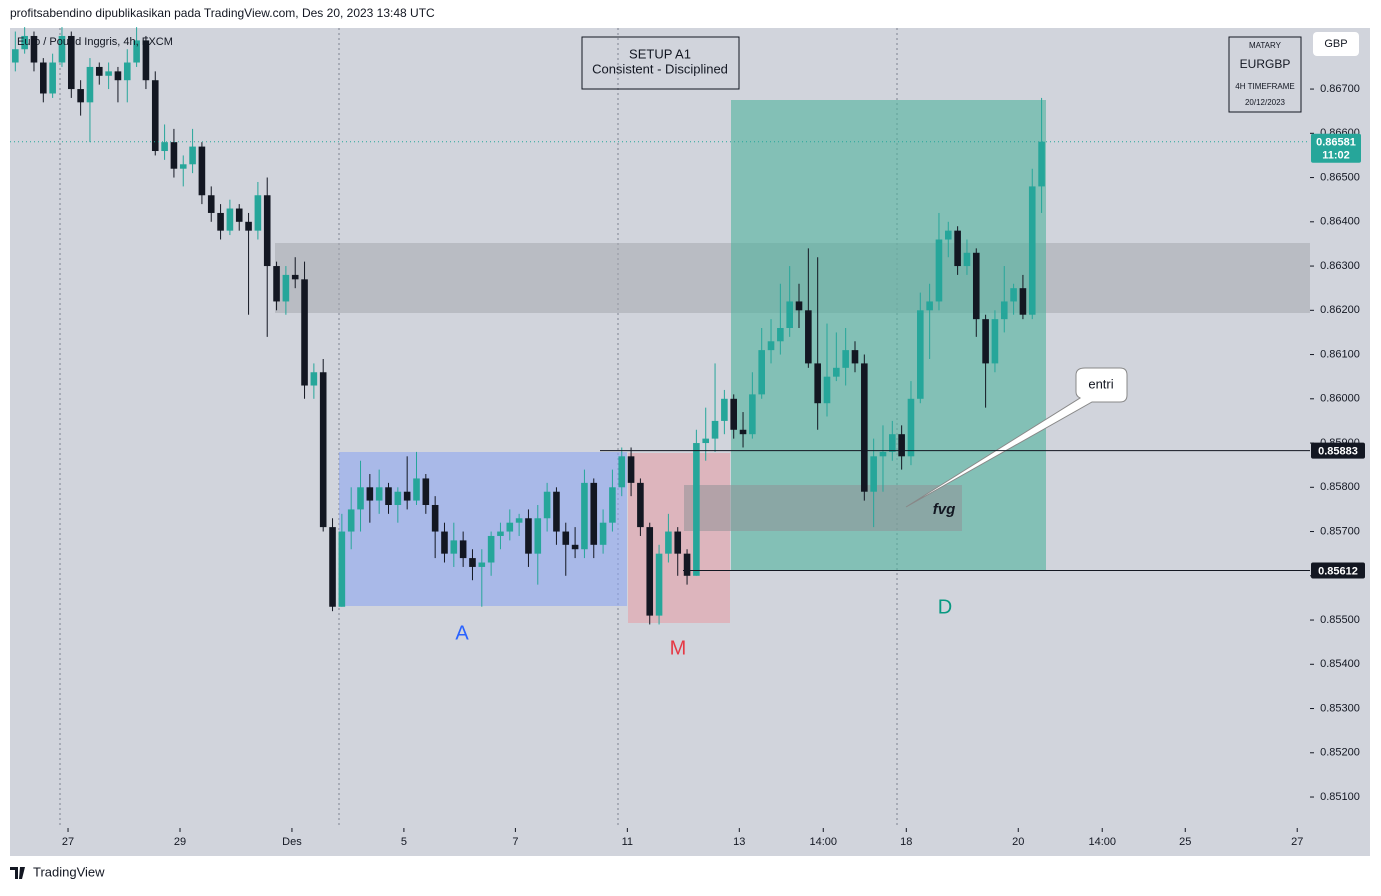 The width and height of the screenshot is (1381, 896). I want to click on y-tick-label: 0.86400, so click(1340, 222).